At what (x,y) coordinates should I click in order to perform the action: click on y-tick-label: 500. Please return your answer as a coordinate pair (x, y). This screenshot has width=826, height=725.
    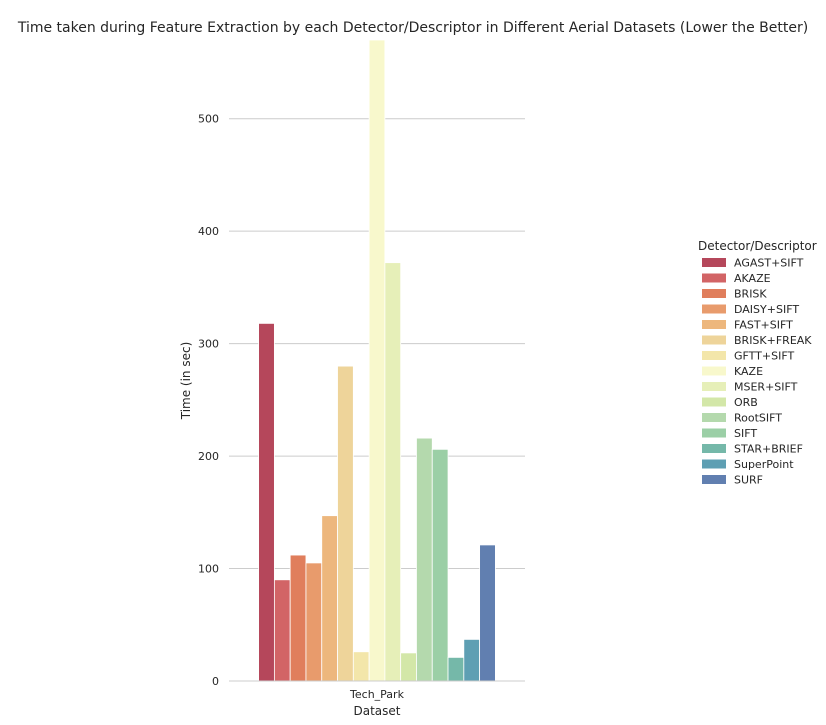
    Looking at the image, I should click on (208, 119).